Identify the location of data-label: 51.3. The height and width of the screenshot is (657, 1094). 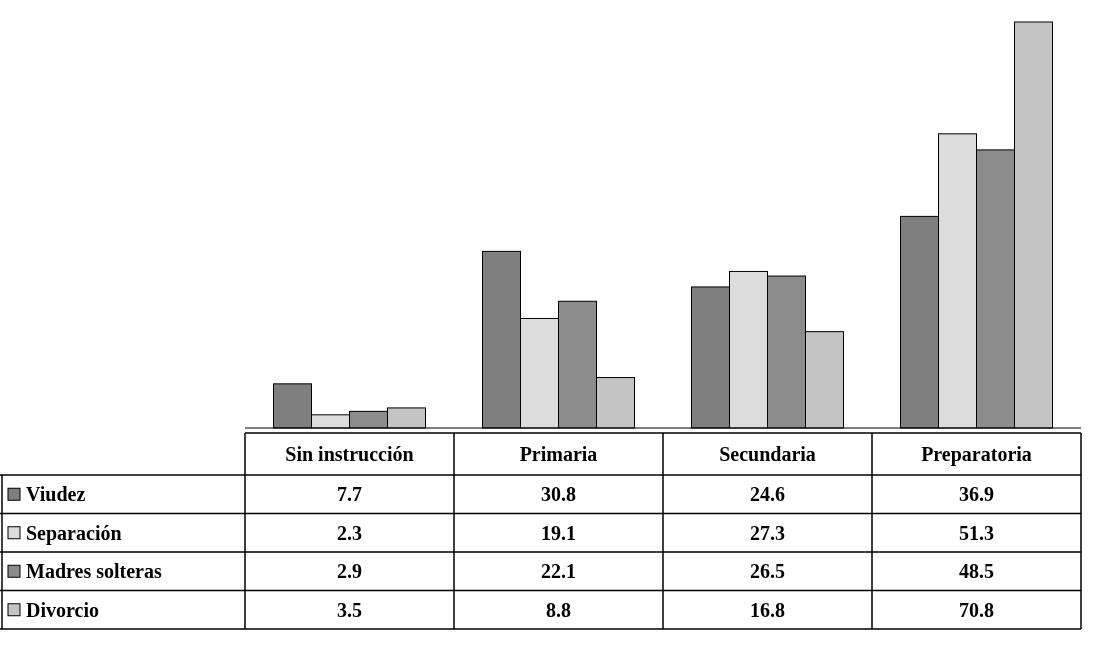
(976, 532).